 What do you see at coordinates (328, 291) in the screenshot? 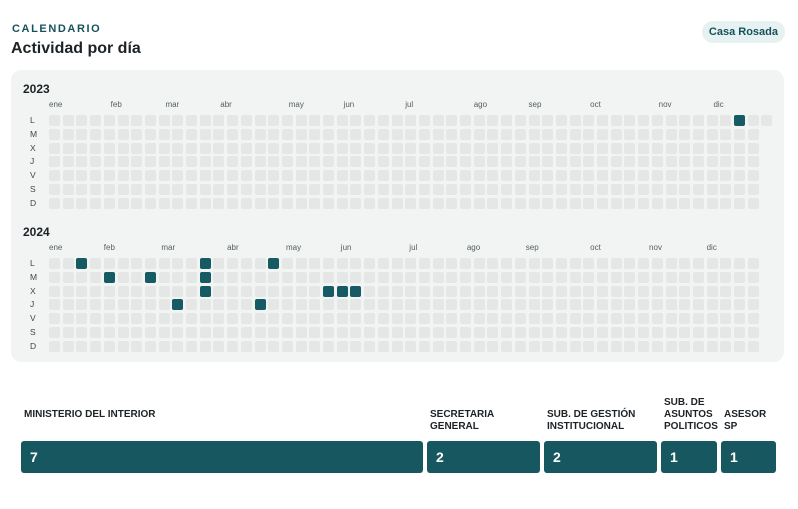
I see `activity-cell-active` at bounding box center [328, 291].